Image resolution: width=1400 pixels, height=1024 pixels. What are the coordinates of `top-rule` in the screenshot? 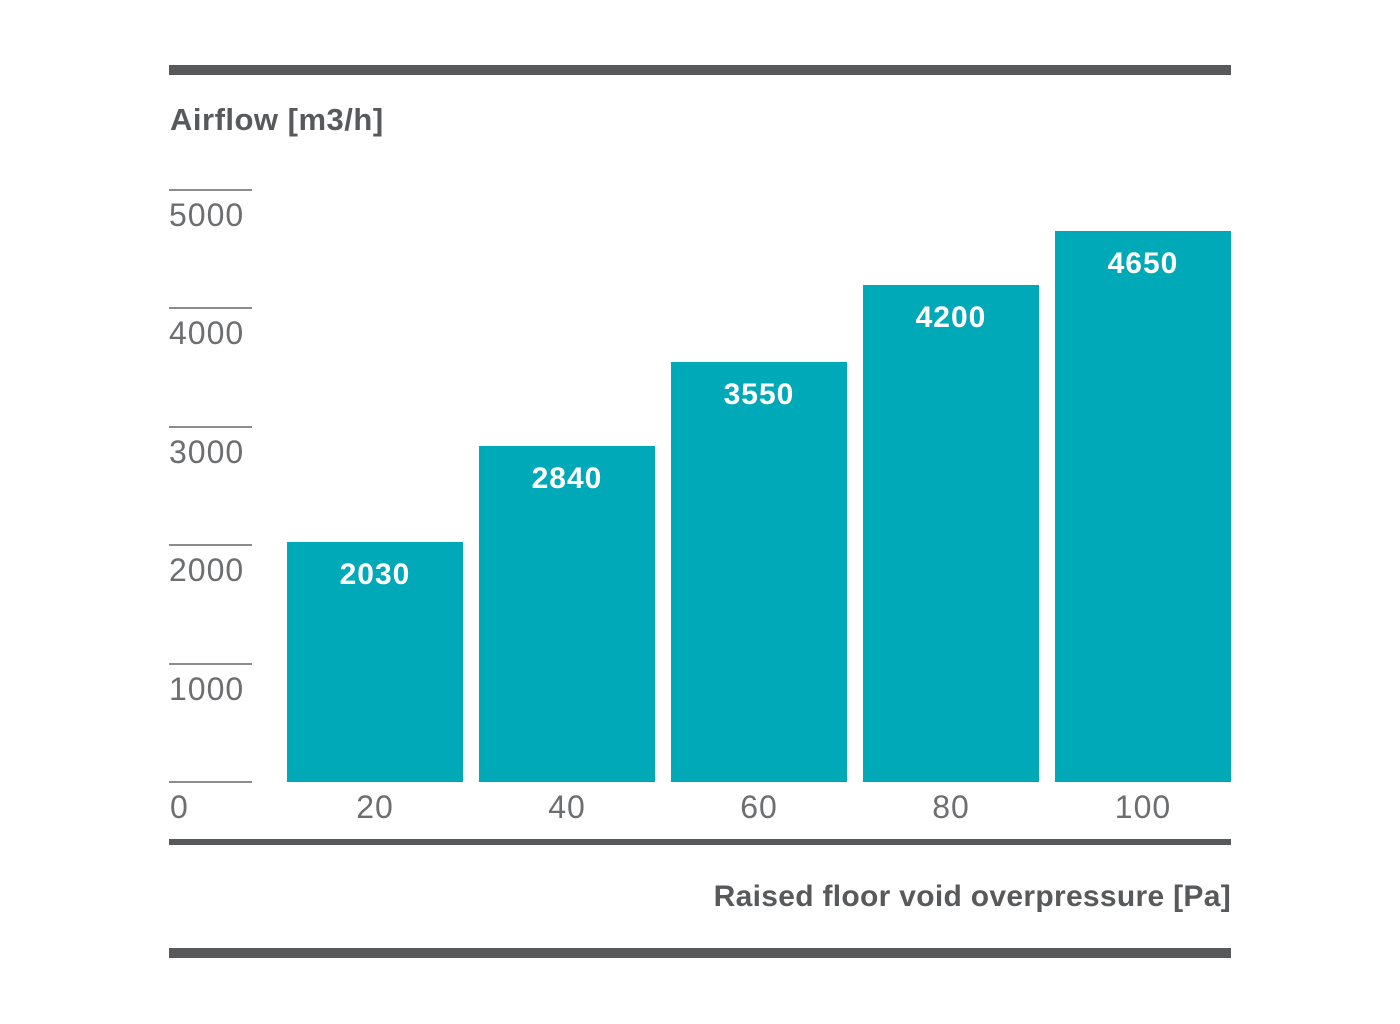 It's located at (700, 70).